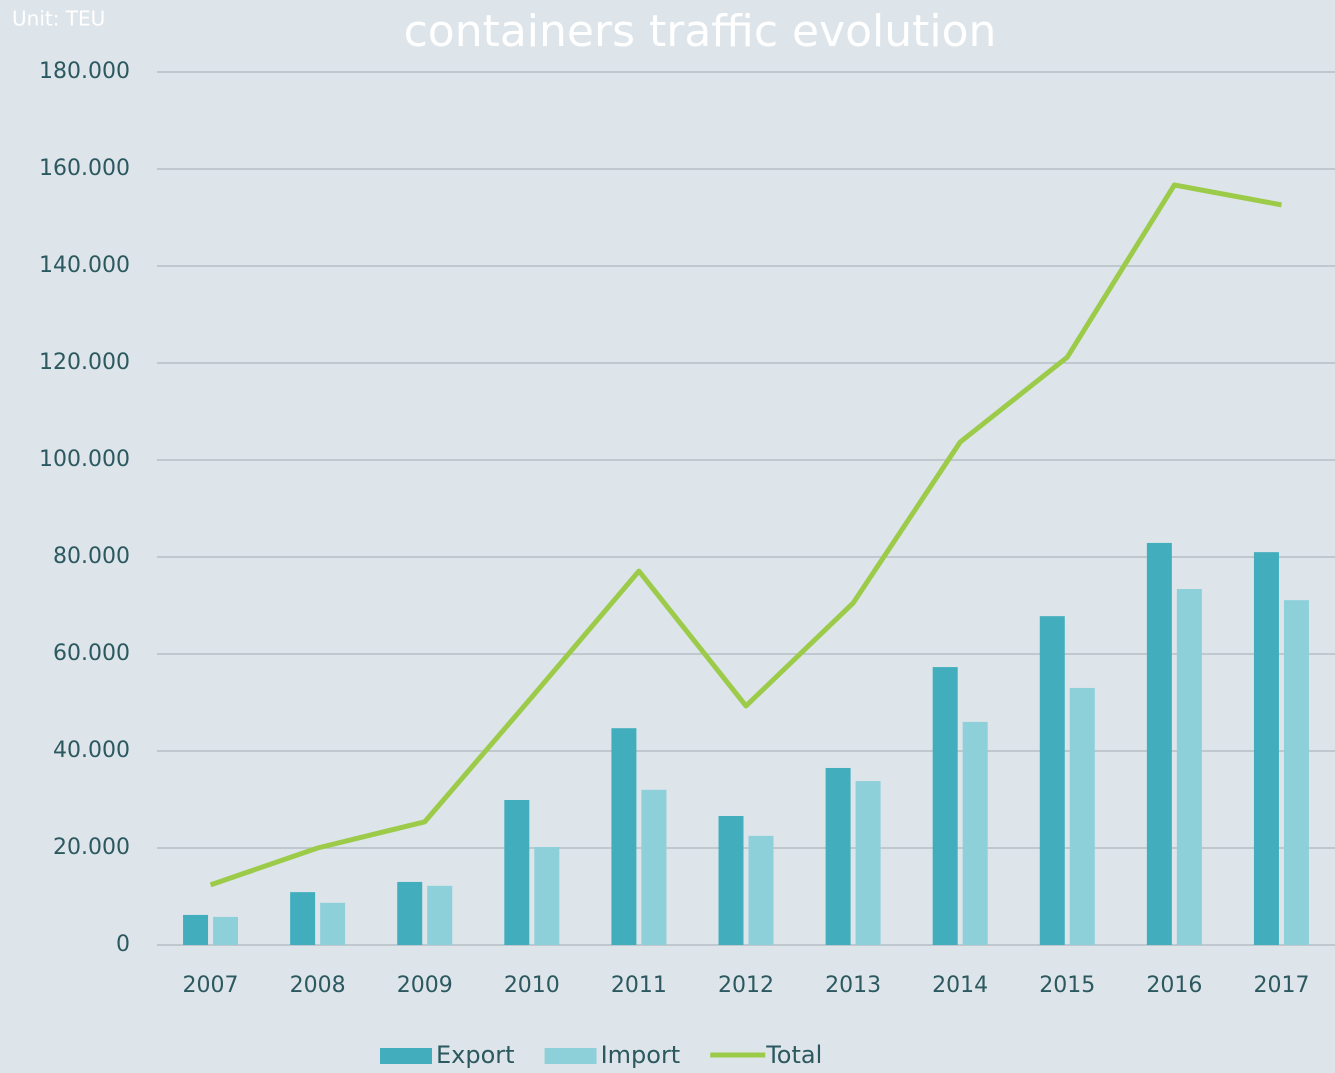  I want to click on y-tick-label: 60.000, so click(91, 653).